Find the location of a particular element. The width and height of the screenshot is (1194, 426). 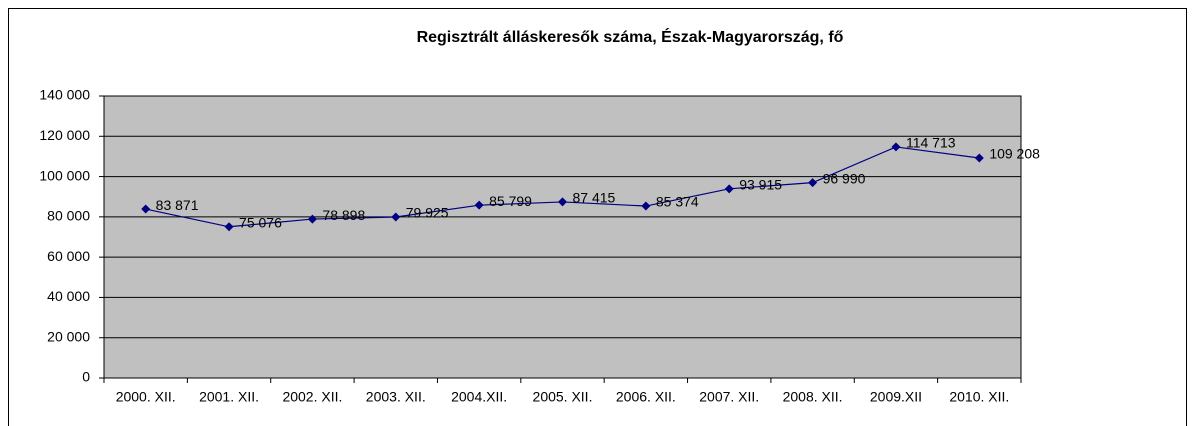

x-tick-label: 2002. XII. is located at coordinates (312, 397).